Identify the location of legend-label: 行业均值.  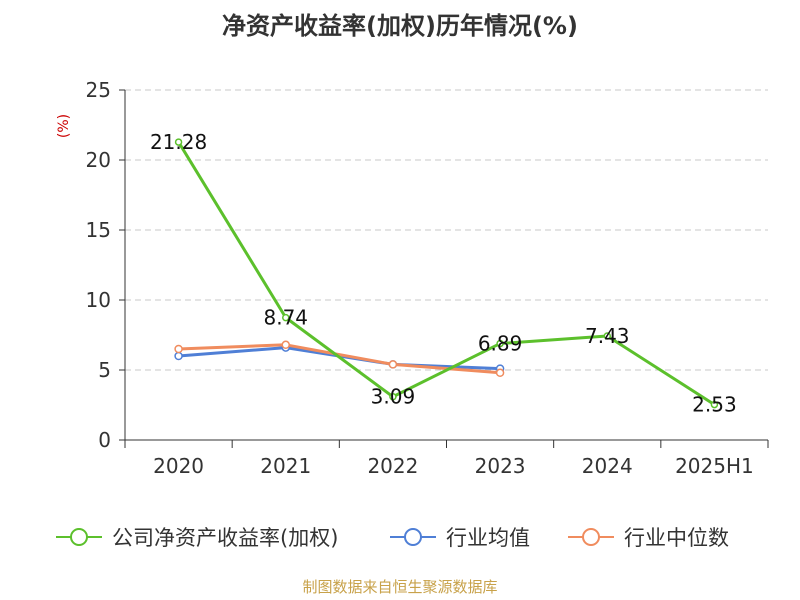
(488, 538).